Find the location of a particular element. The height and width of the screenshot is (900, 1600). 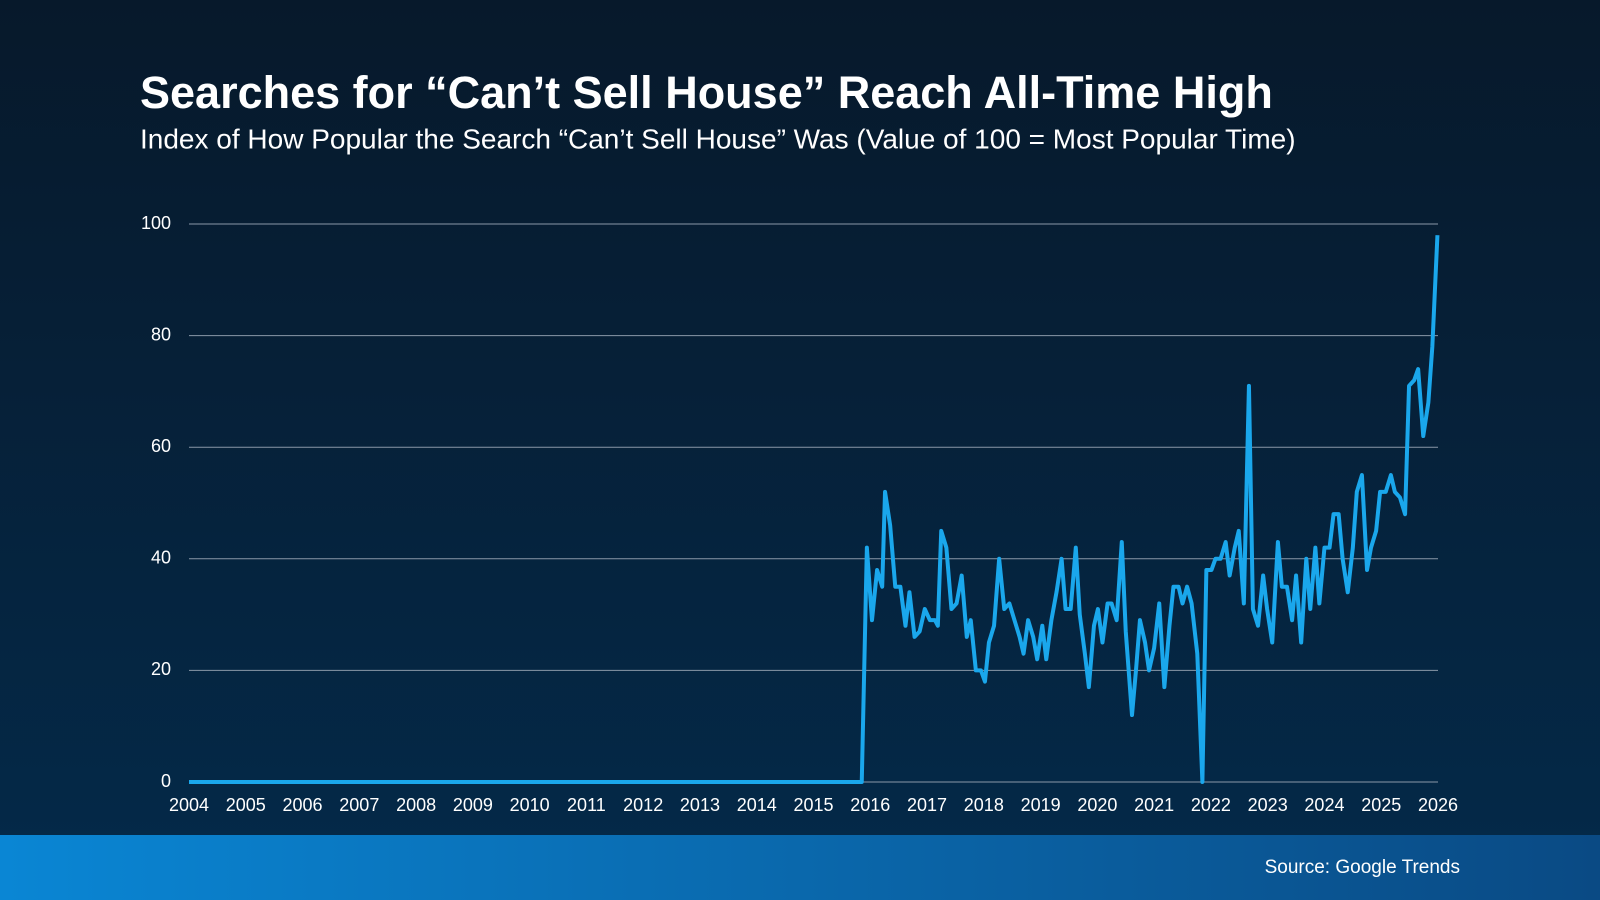

x-tick-label: 2013 is located at coordinates (700, 805).